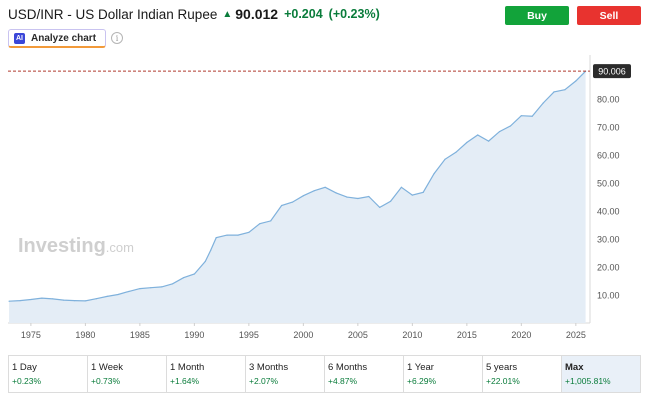 The image size is (646, 400). I want to click on x-tick-label: 2020, so click(521, 335).